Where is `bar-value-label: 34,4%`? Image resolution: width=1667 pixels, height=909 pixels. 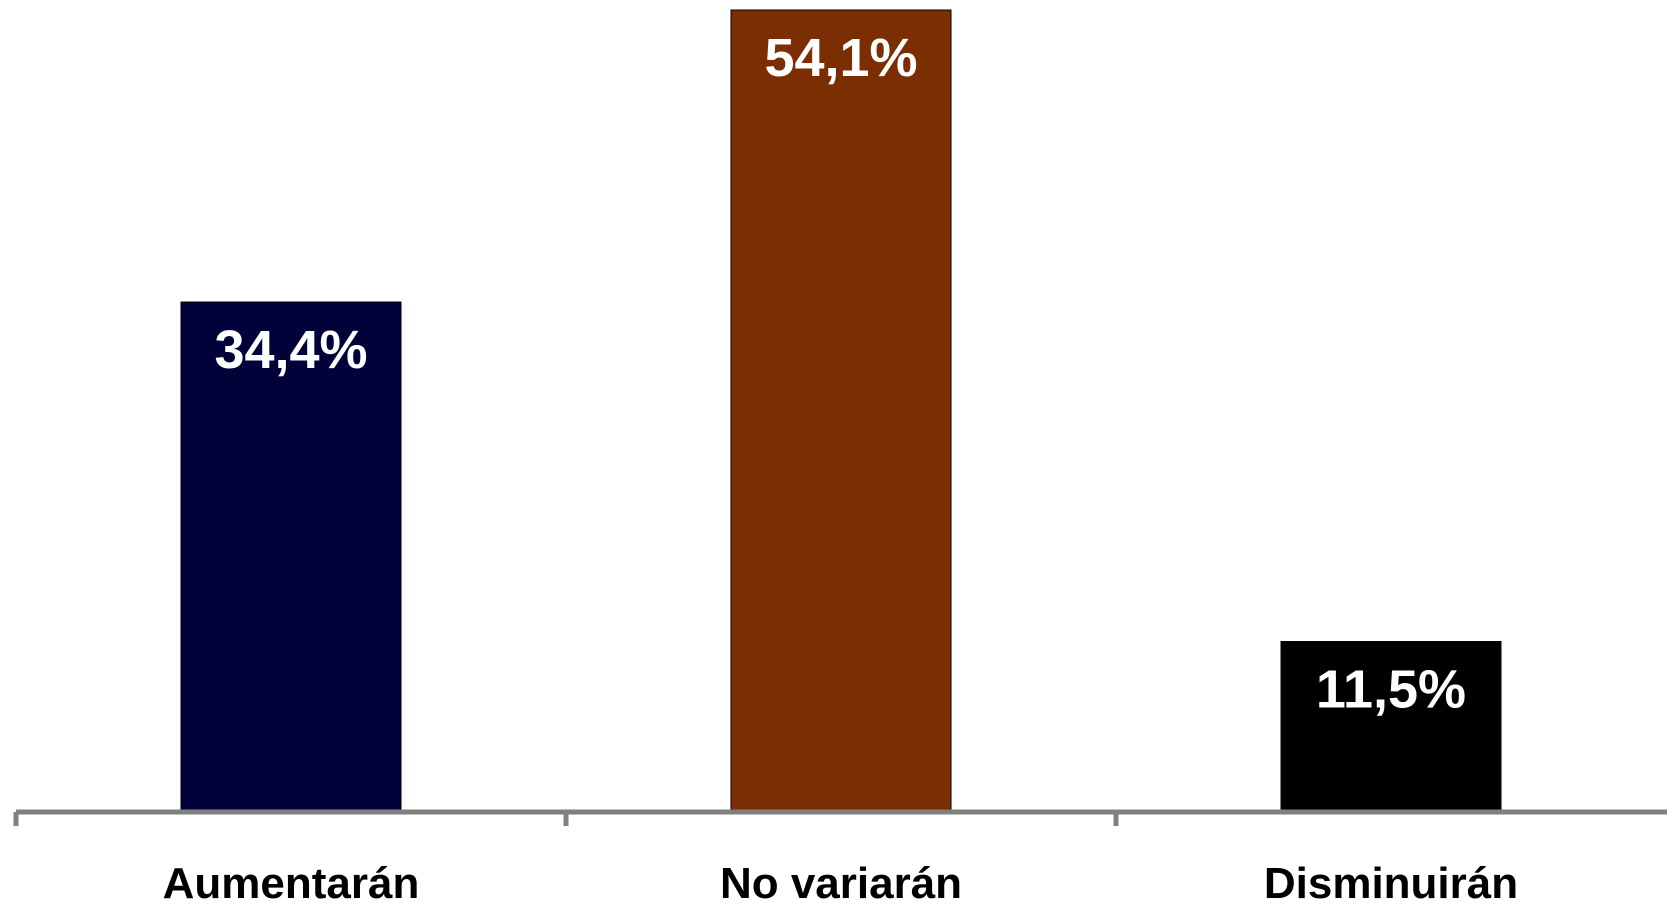
bar-value-label: 34,4% is located at coordinates (290, 350).